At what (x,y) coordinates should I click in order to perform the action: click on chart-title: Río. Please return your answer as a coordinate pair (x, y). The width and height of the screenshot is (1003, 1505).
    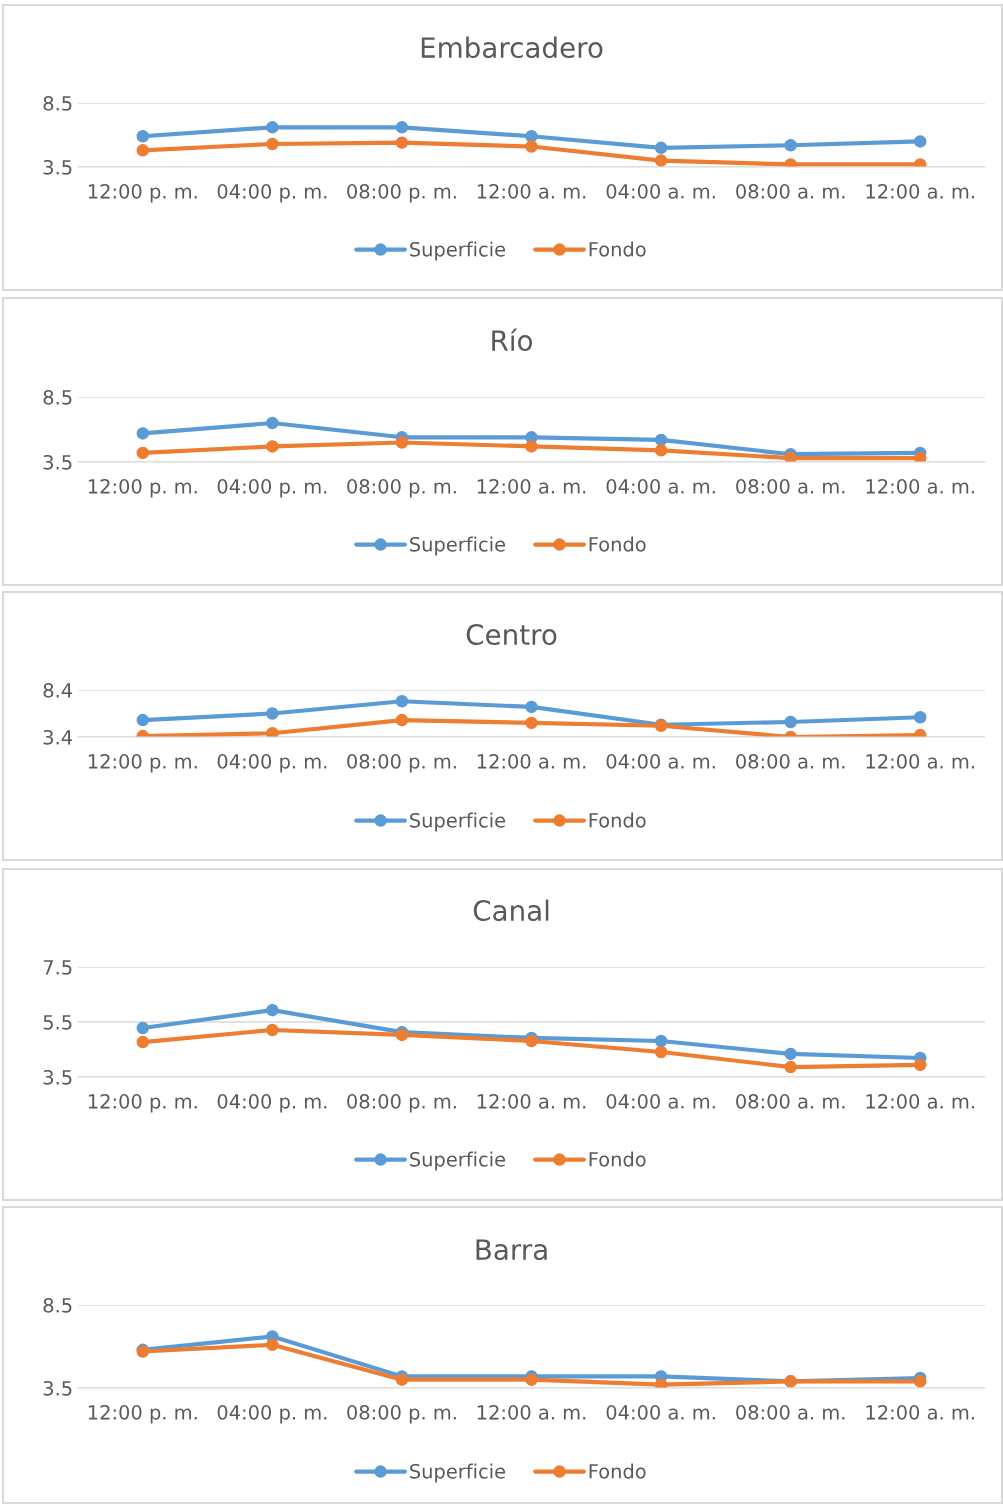
    Looking at the image, I should click on (512, 340).